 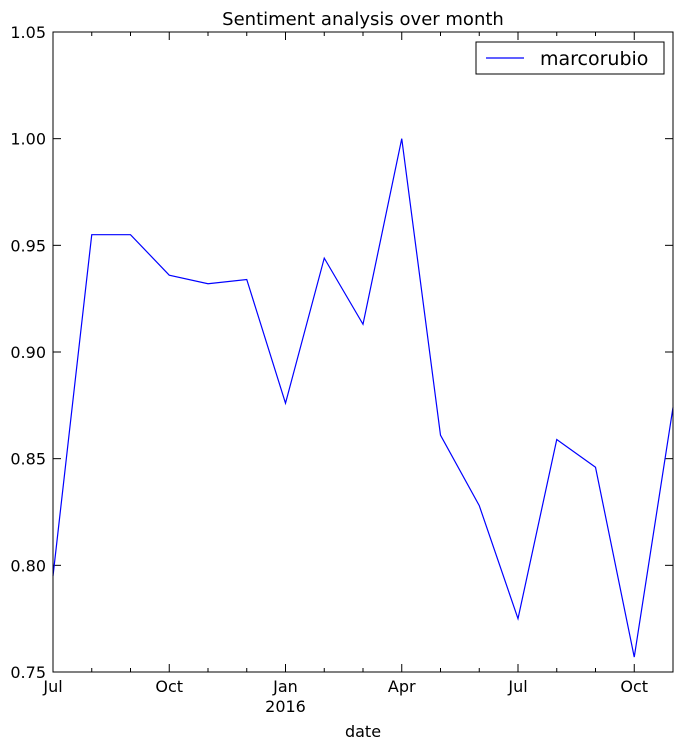 What do you see at coordinates (363, 731) in the screenshot?
I see `x-axis-label: date` at bounding box center [363, 731].